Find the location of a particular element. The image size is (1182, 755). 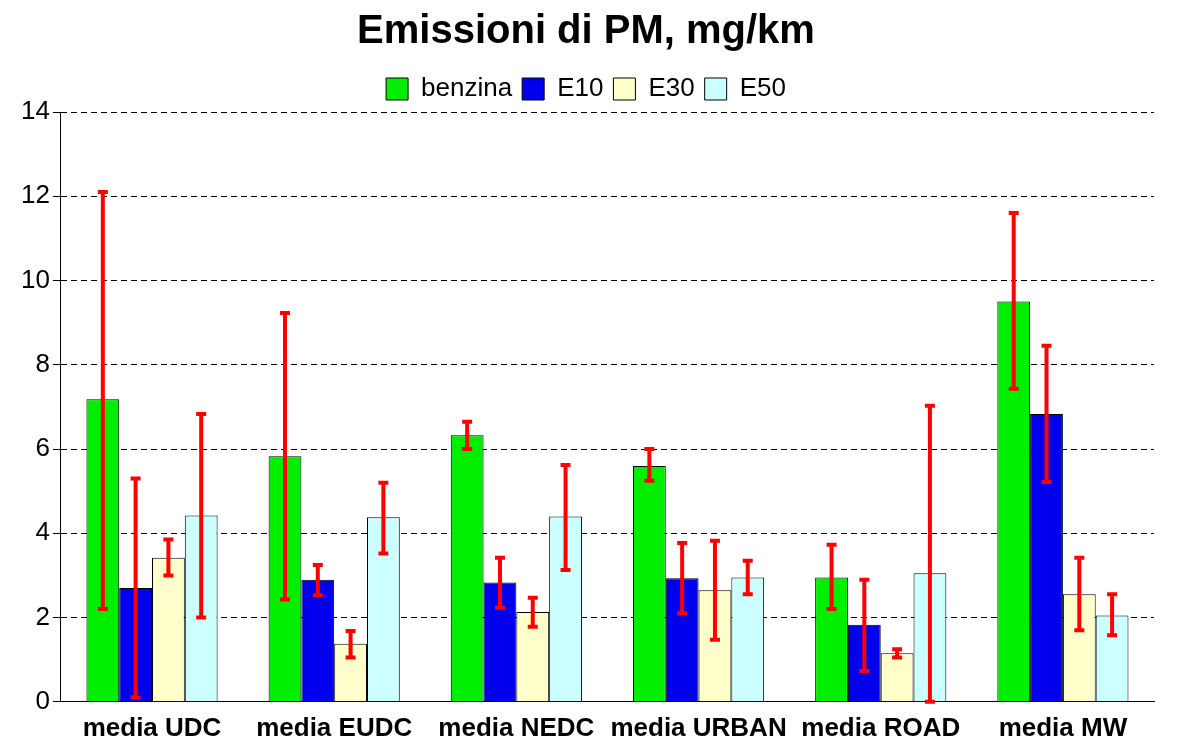

x-tick-label: media EUDC is located at coordinates (334, 726).